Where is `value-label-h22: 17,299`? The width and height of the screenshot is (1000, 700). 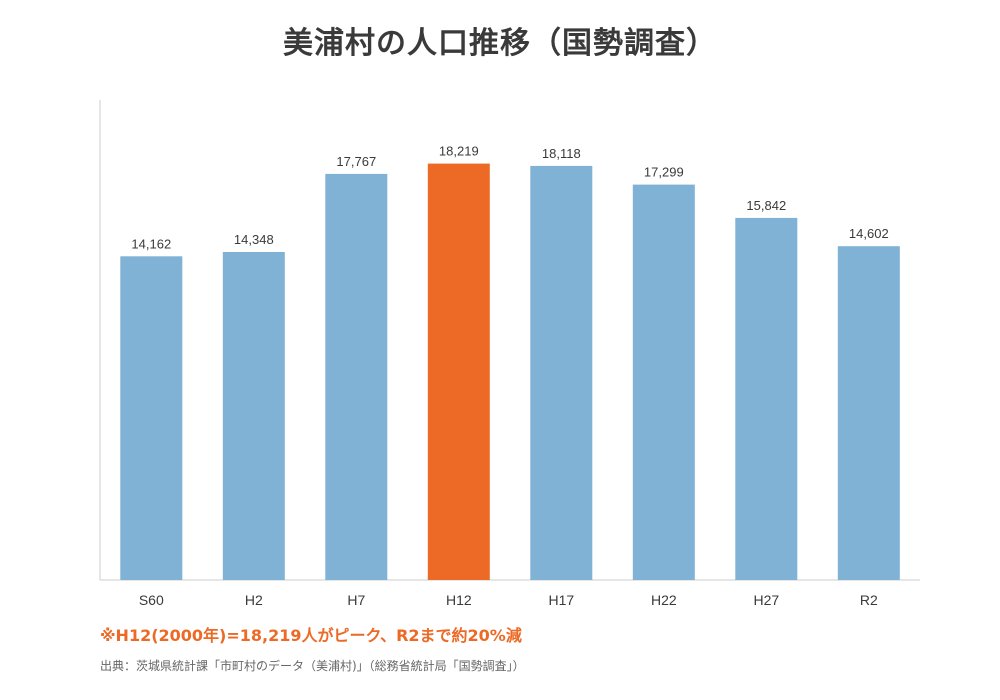
value-label-h22: 17,299 is located at coordinates (664, 172).